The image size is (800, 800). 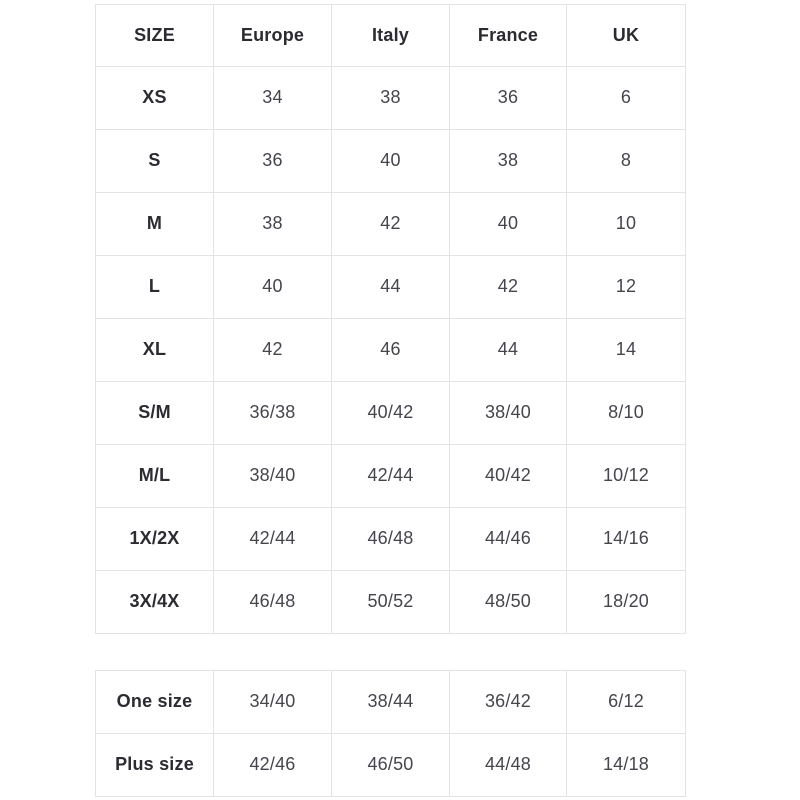 What do you see at coordinates (154, 702) in the screenshot?
I see `size-label-cell: One size` at bounding box center [154, 702].